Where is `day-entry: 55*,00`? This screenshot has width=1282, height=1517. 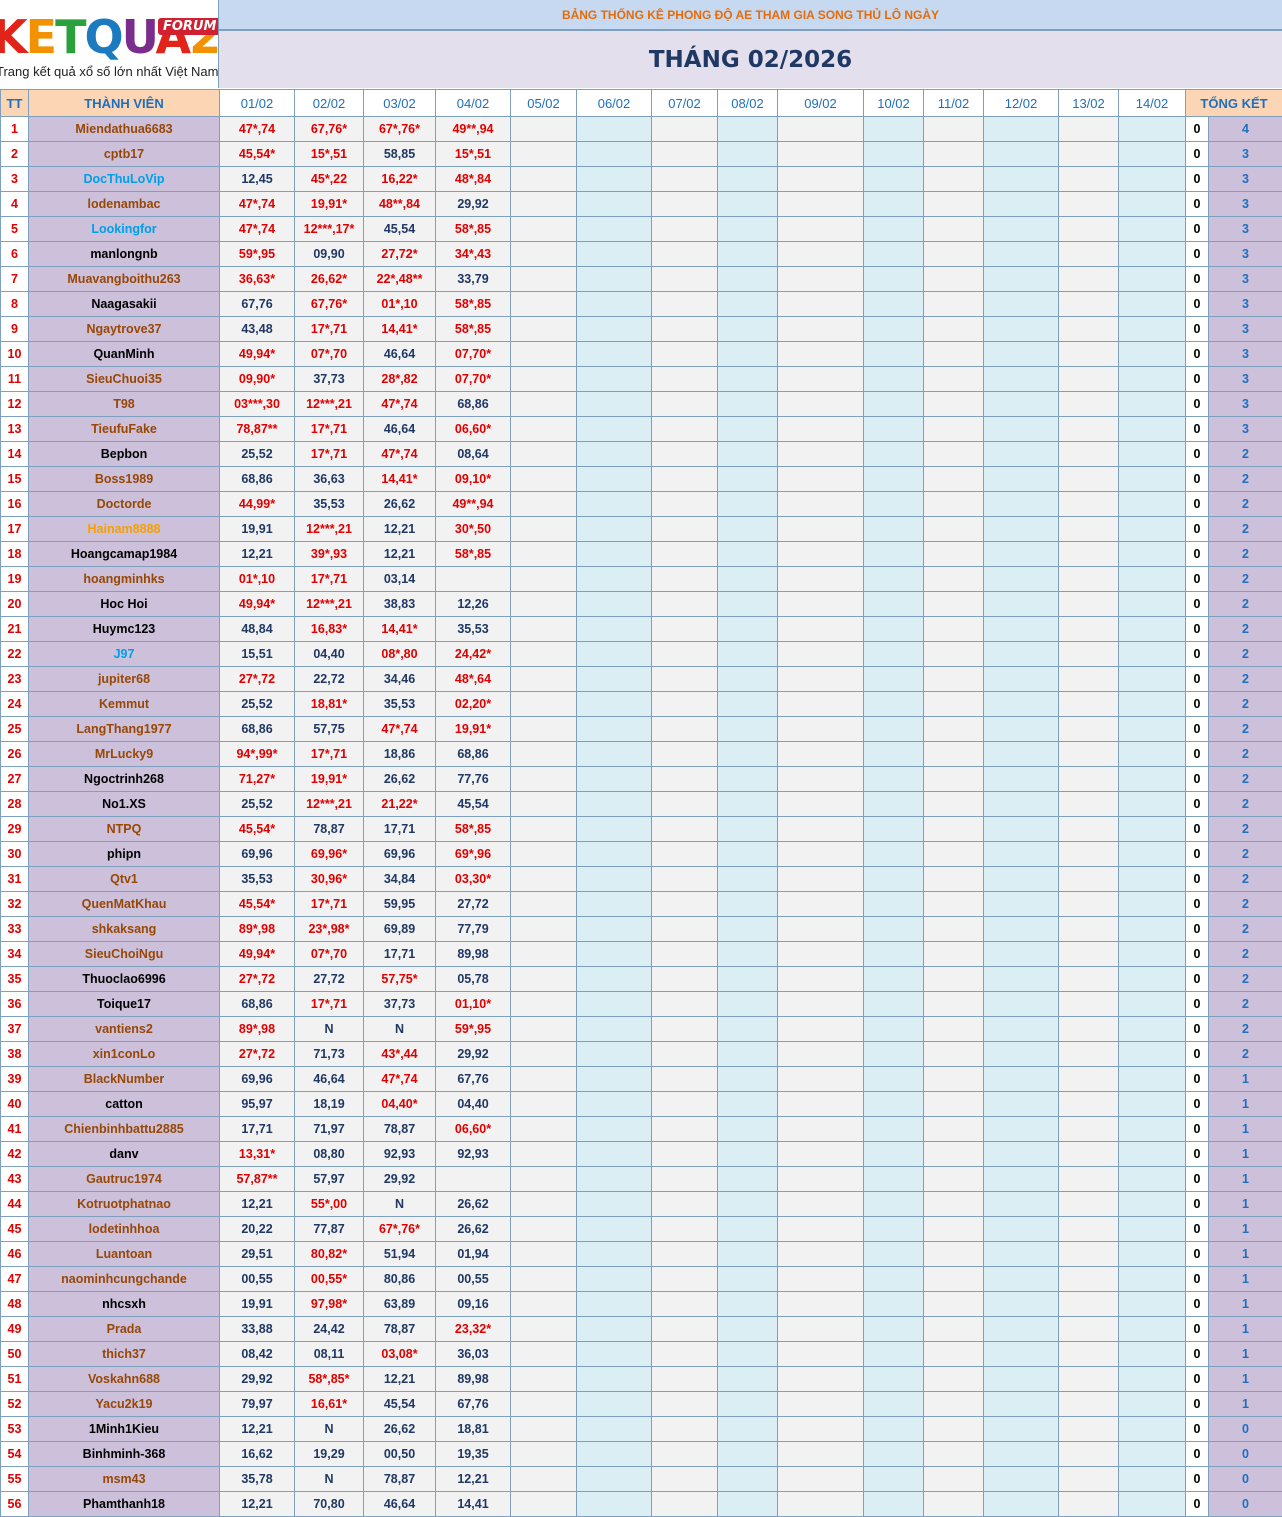
day-entry: 55*,00 is located at coordinates (329, 1204).